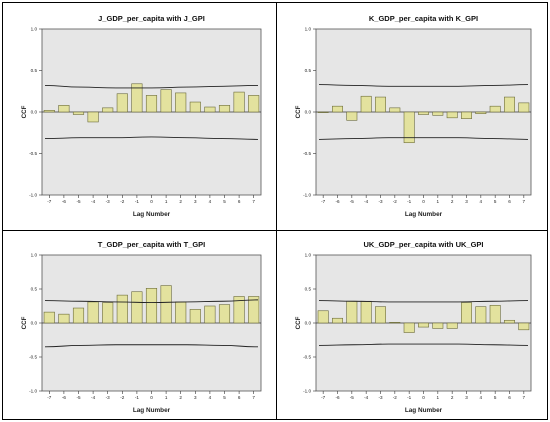  What do you see at coordinates (423, 18) in the screenshot?
I see `chart-title: K_GDP_per_capita with K_GPI` at bounding box center [423, 18].